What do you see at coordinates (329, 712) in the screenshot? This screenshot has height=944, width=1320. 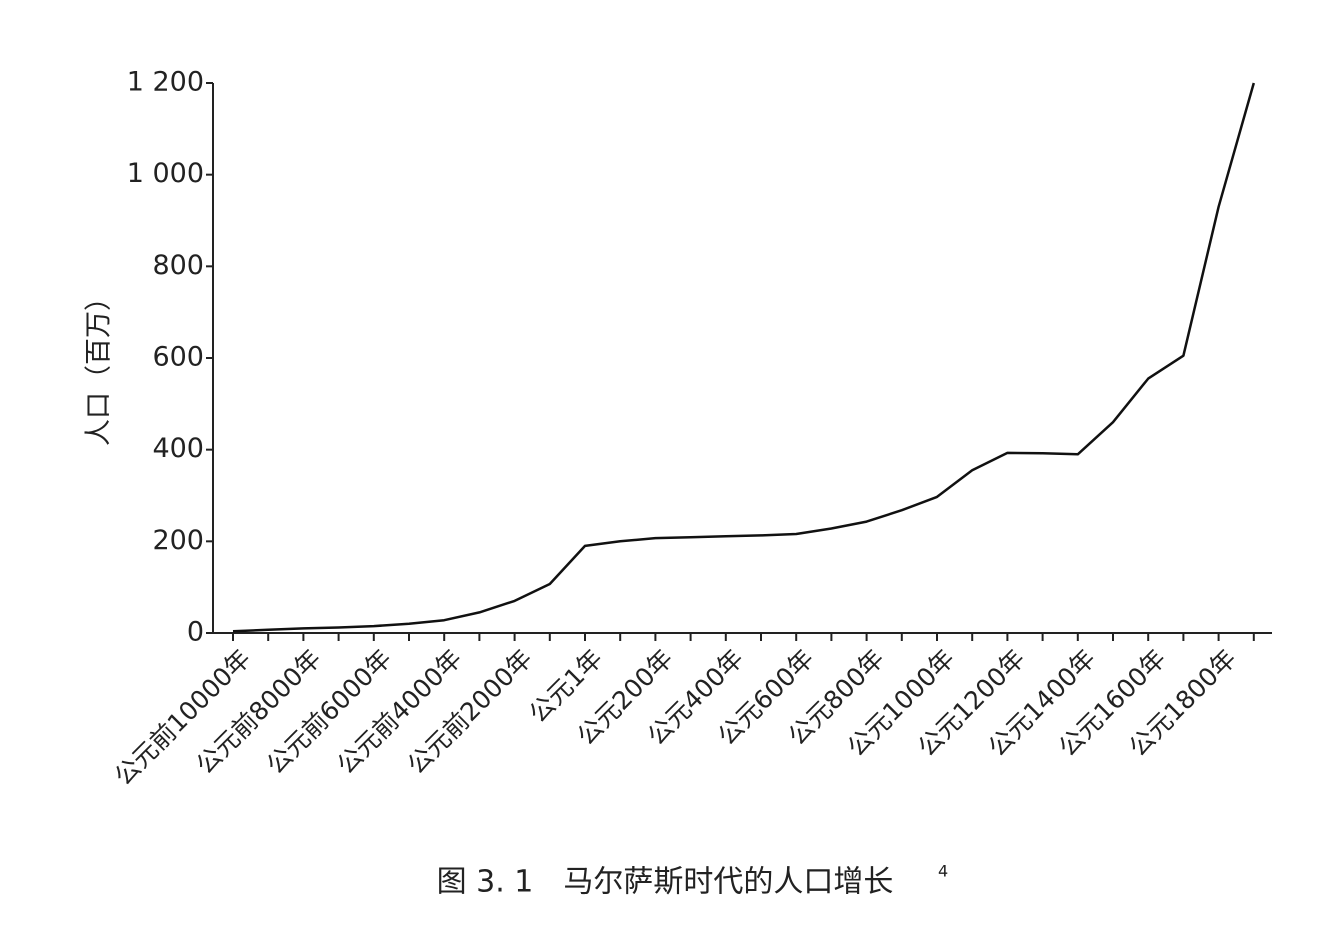 I see `x-tick-label: 公元前6000年` at bounding box center [329, 712].